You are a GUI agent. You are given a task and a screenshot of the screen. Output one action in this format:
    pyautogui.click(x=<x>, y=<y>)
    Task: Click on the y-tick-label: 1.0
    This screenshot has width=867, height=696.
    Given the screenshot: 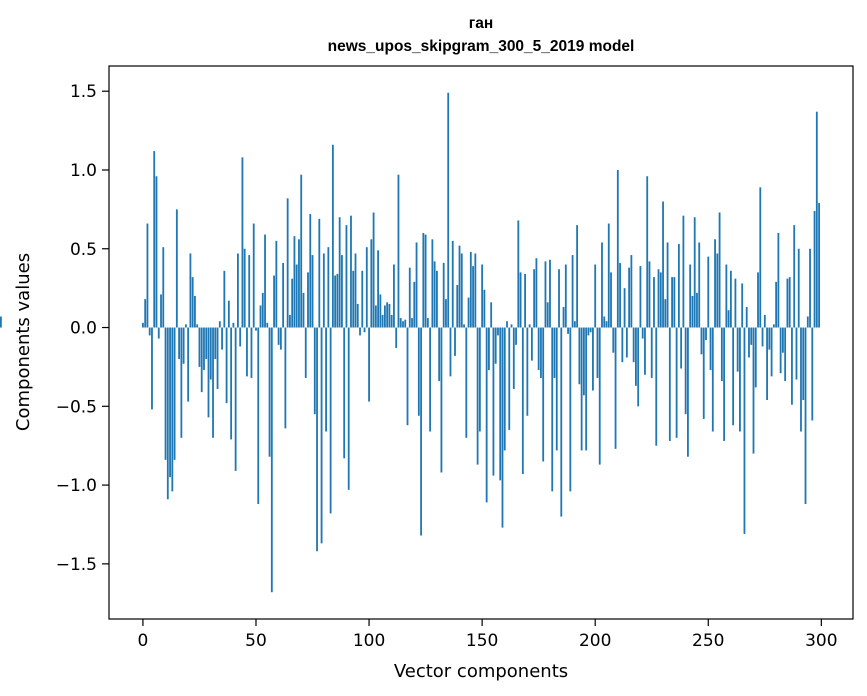 What is the action you would take?
    pyautogui.click(x=83, y=171)
    